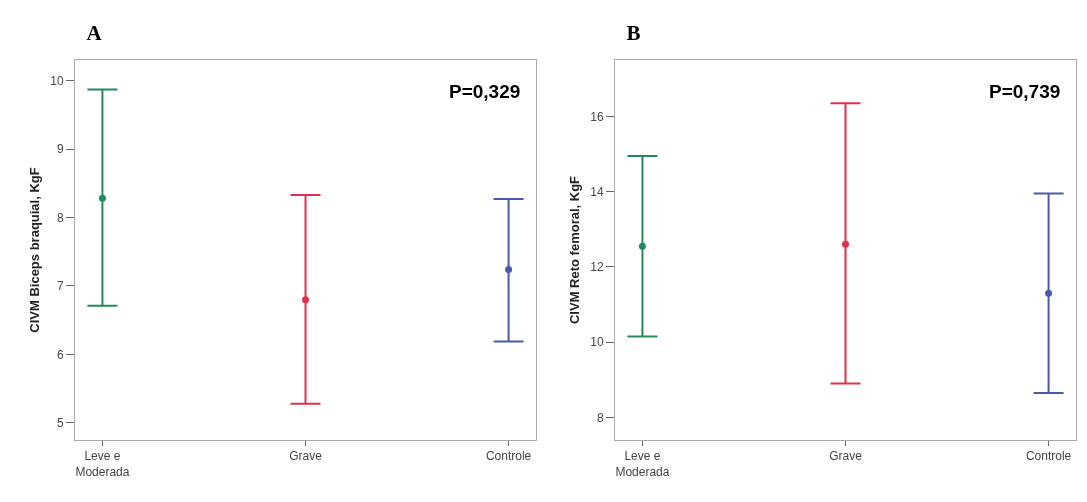 Image resolution: width=1087 pixels, height=502 pixels. What do you see at coordinates (60, 286) in the screenshot?
I see `y-tick-label: 7` at bounding box center [60, 286].